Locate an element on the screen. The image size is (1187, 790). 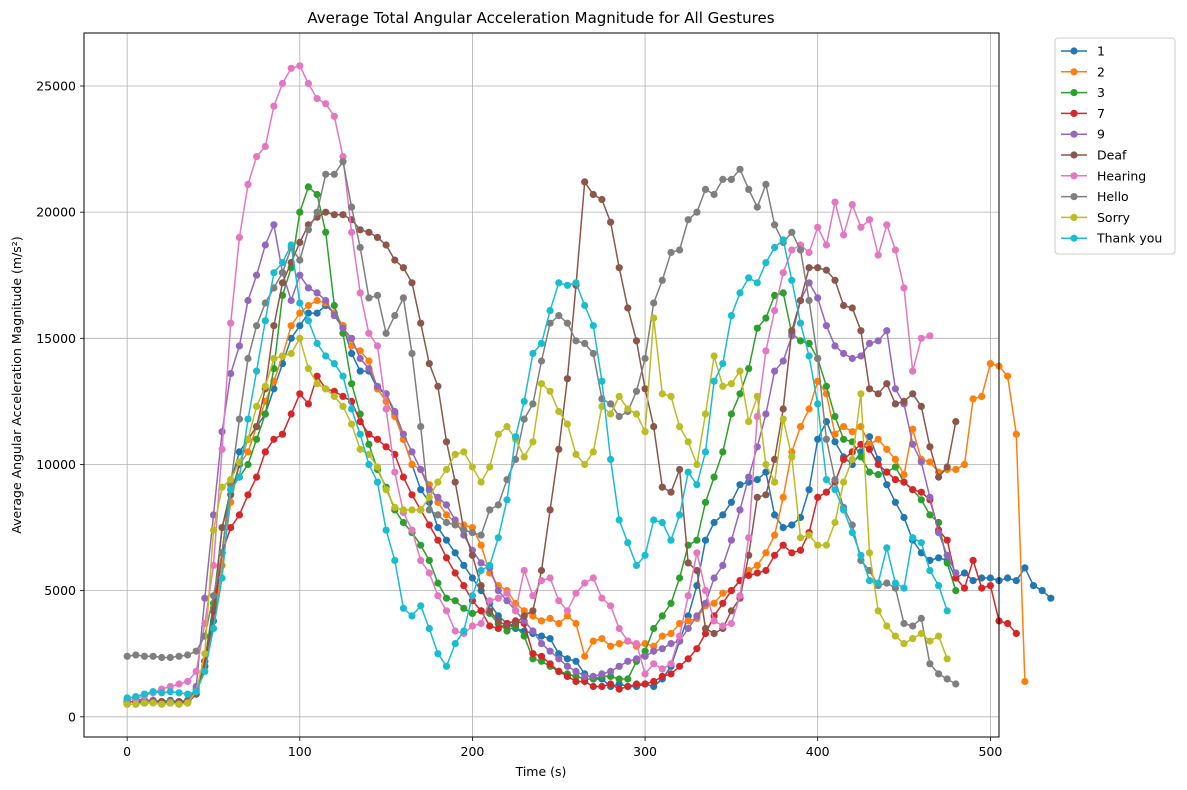
legend-label: 3 is located at coordinates (1101, 92).